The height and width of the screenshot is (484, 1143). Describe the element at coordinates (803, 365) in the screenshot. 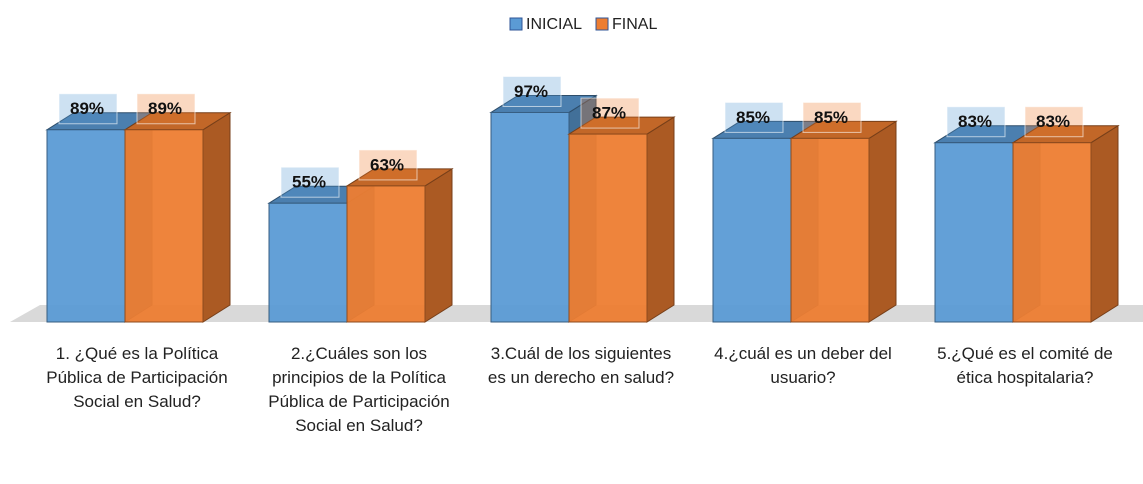

I see `category-label: 4.¿cuál es un deber del usuario?` at that location.